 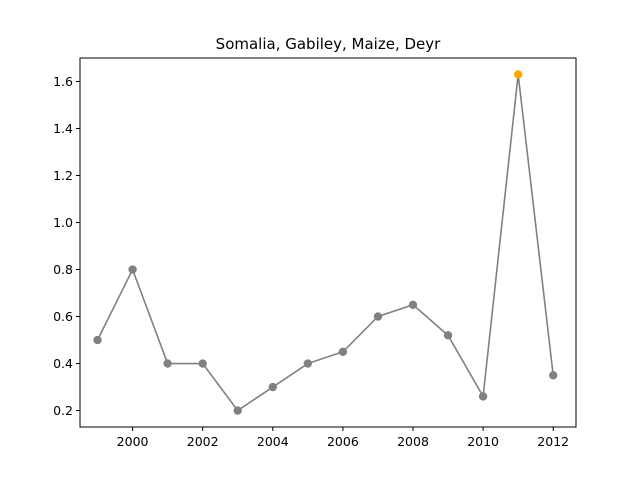 I want to click on x-tick-label: 2008, so click(x=413, y=441).